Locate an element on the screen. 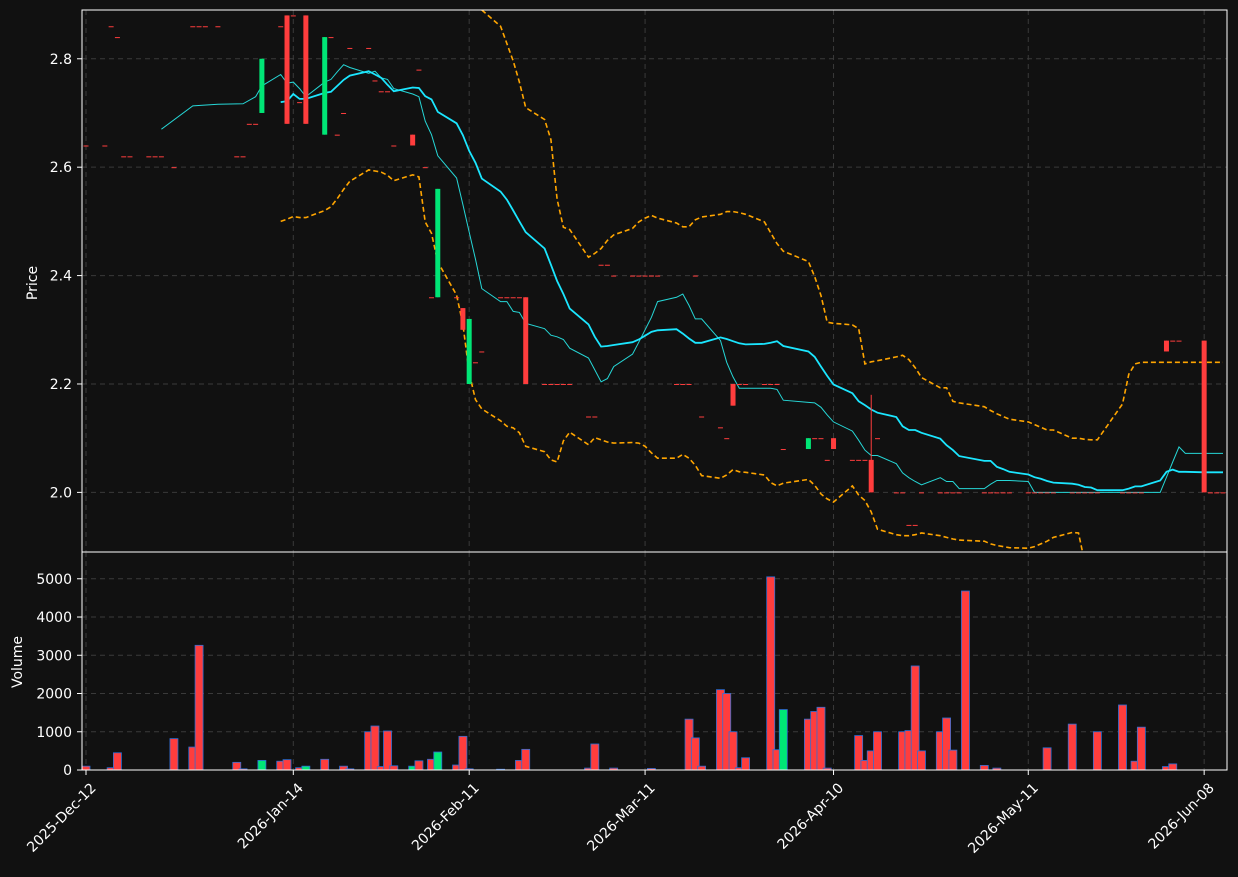  price-axis-label: Price is located at coordinates (33, 283).